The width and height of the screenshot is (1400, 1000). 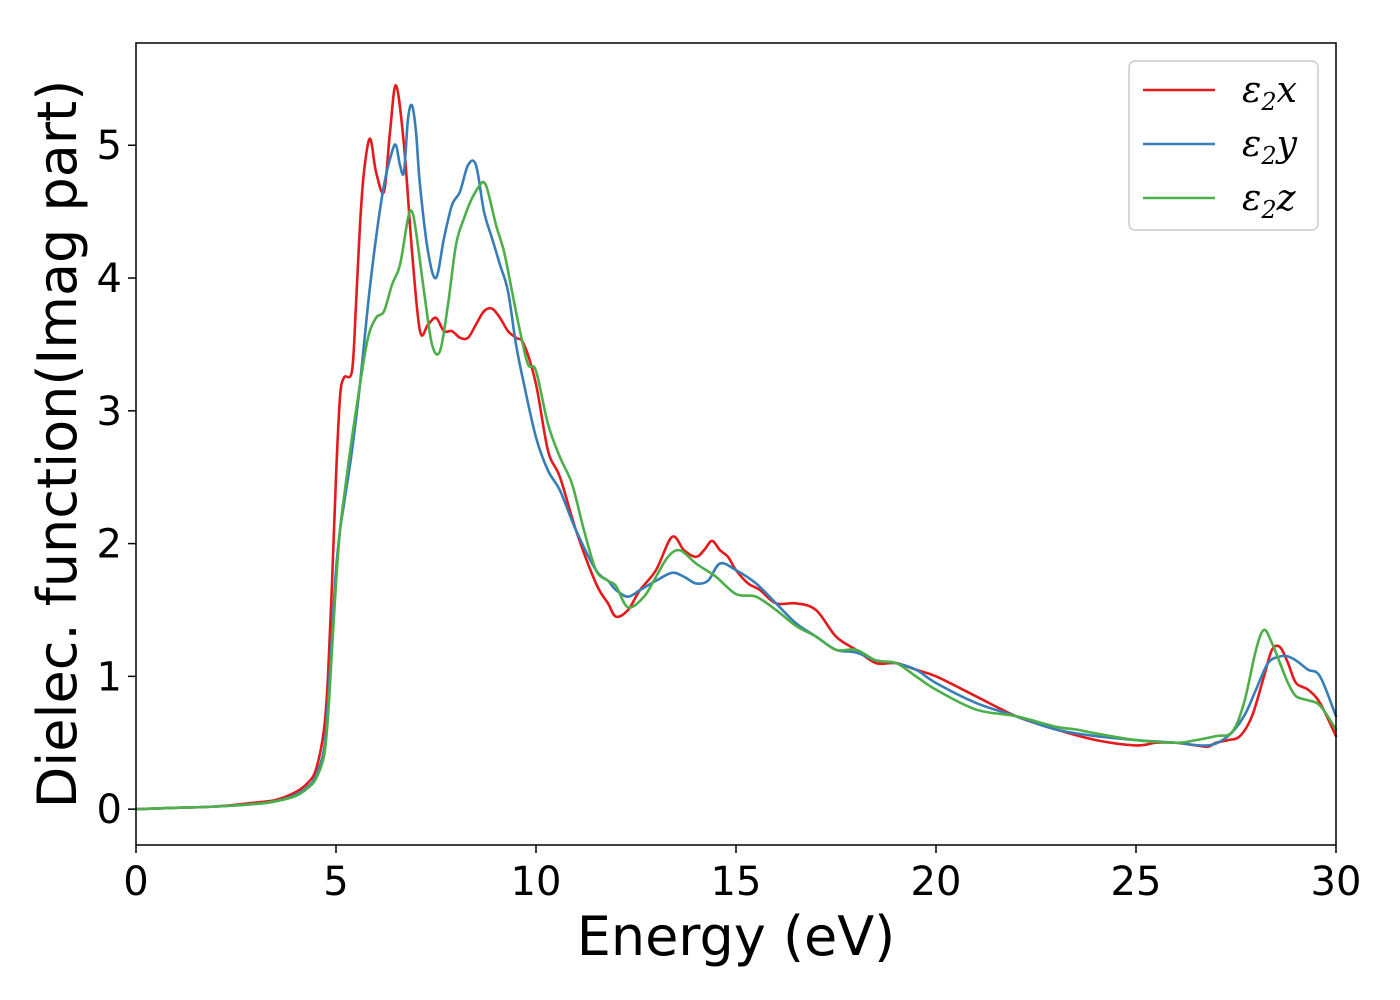 I want to click on y-tick-label: 5, so click(x=109, y=146).